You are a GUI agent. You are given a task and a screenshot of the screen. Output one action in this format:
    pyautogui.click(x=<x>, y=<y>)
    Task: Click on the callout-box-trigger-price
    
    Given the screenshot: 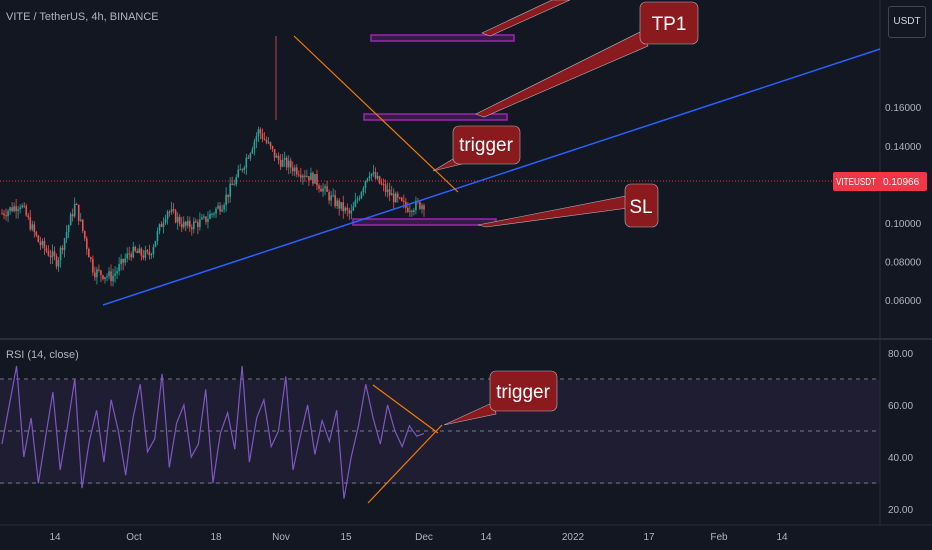 What is the action you would take?
    pyautogui.click(x=486, y=145)
    